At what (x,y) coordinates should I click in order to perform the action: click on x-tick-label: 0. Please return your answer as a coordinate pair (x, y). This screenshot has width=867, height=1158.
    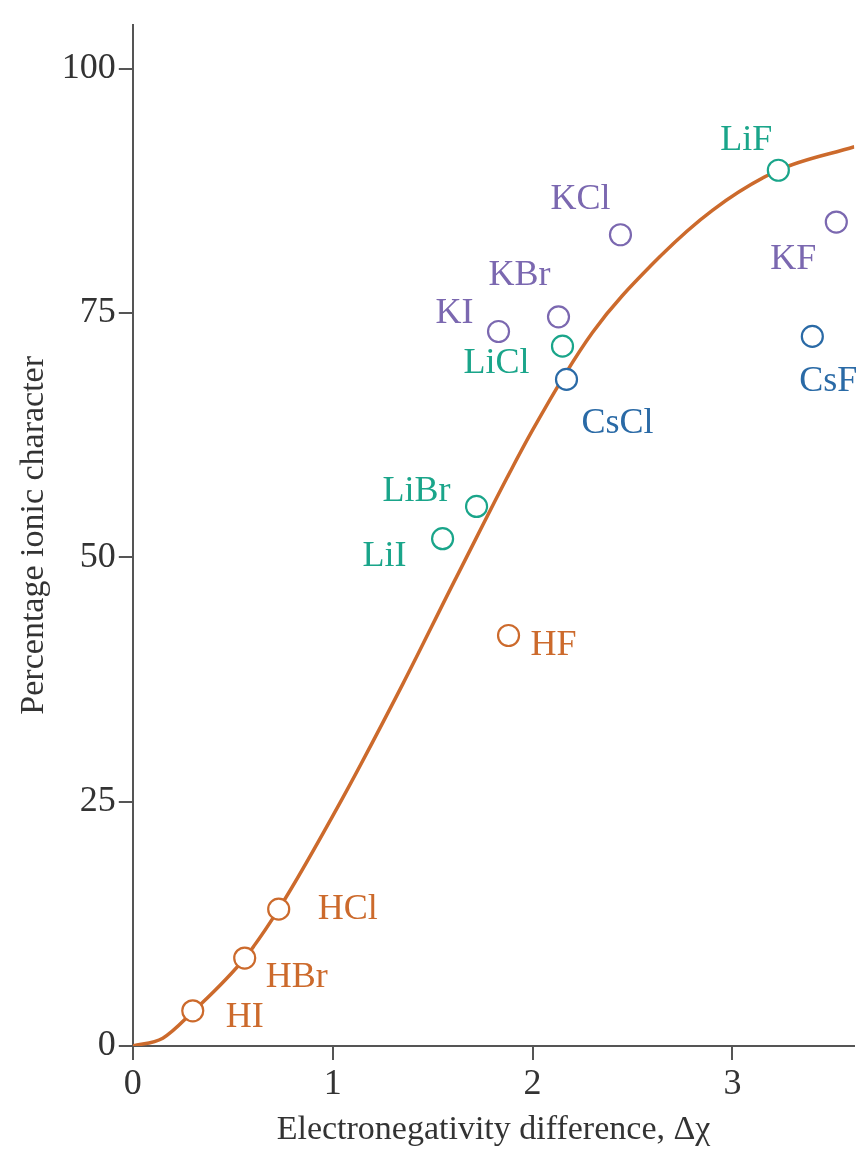
    Looking at the image, I should click on (132, 1082).